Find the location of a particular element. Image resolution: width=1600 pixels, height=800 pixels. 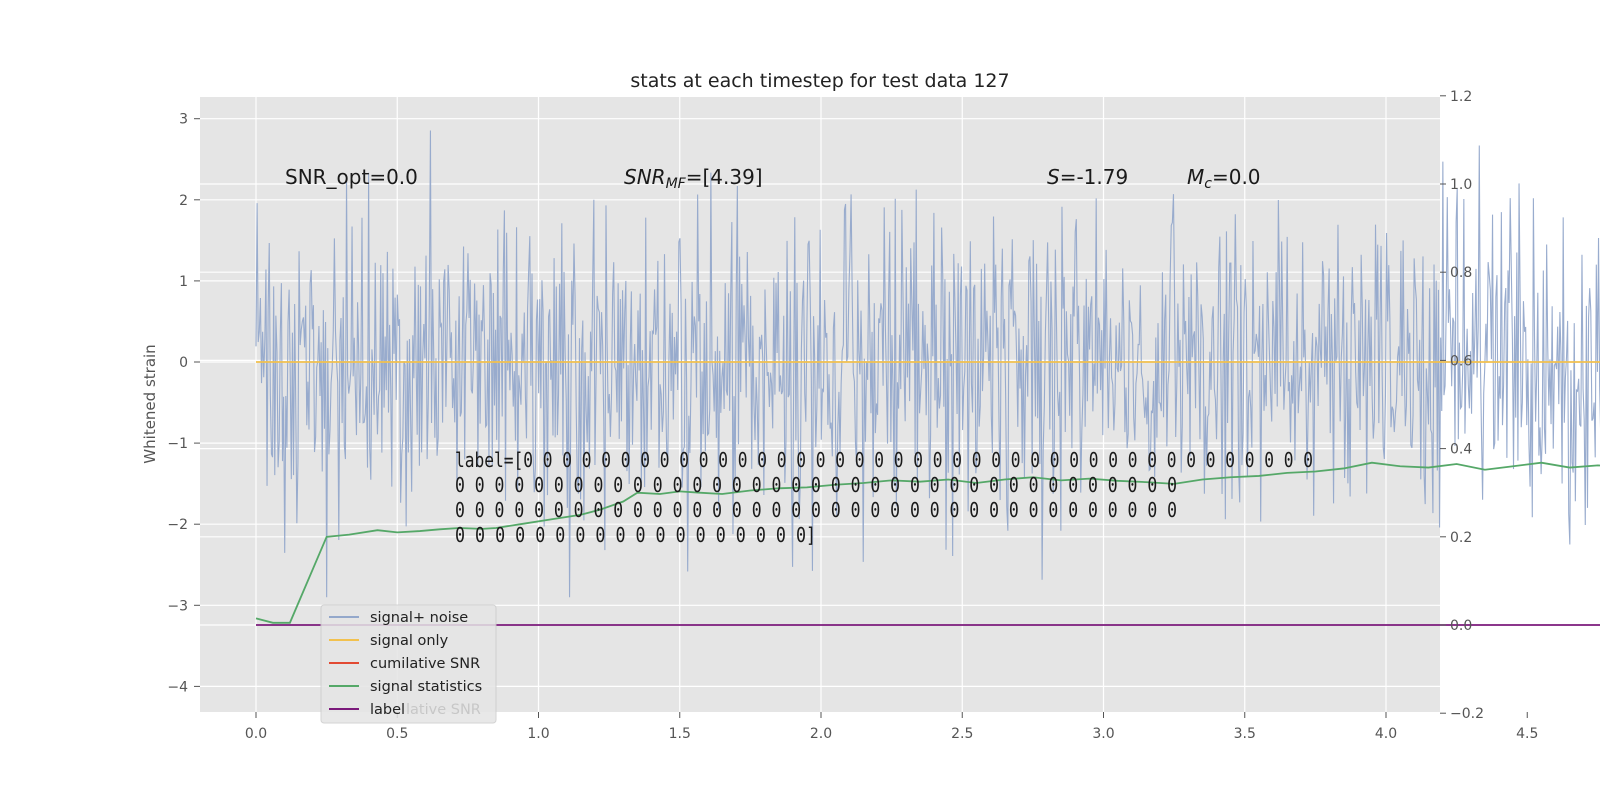

x-tick-label: 2.0 is located at coordinates (821, 734).